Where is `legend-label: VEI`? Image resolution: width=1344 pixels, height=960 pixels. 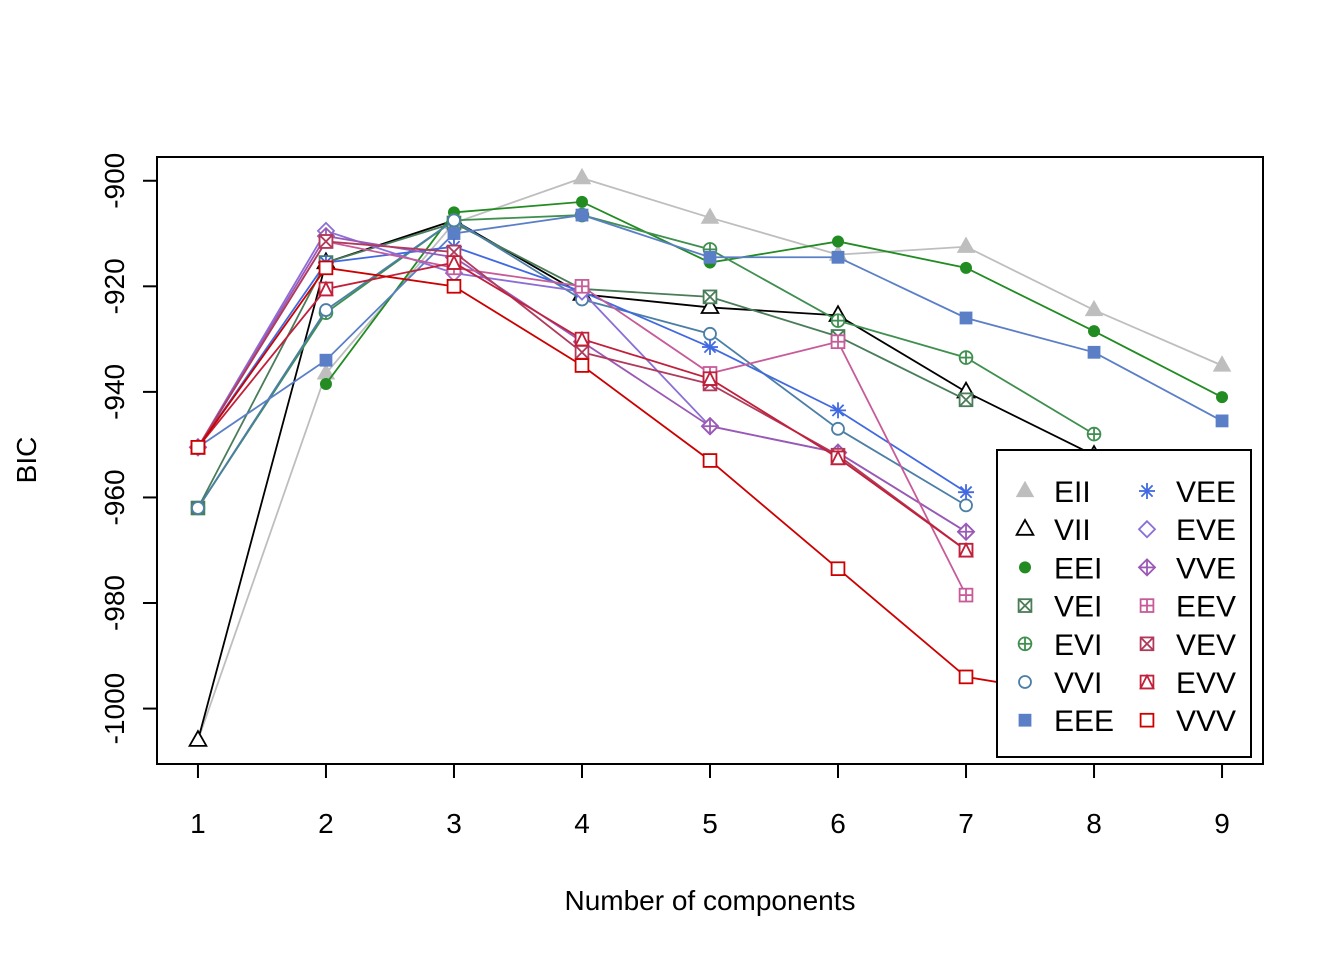 legend-label: VEI is located at coordinates (1078, 607).